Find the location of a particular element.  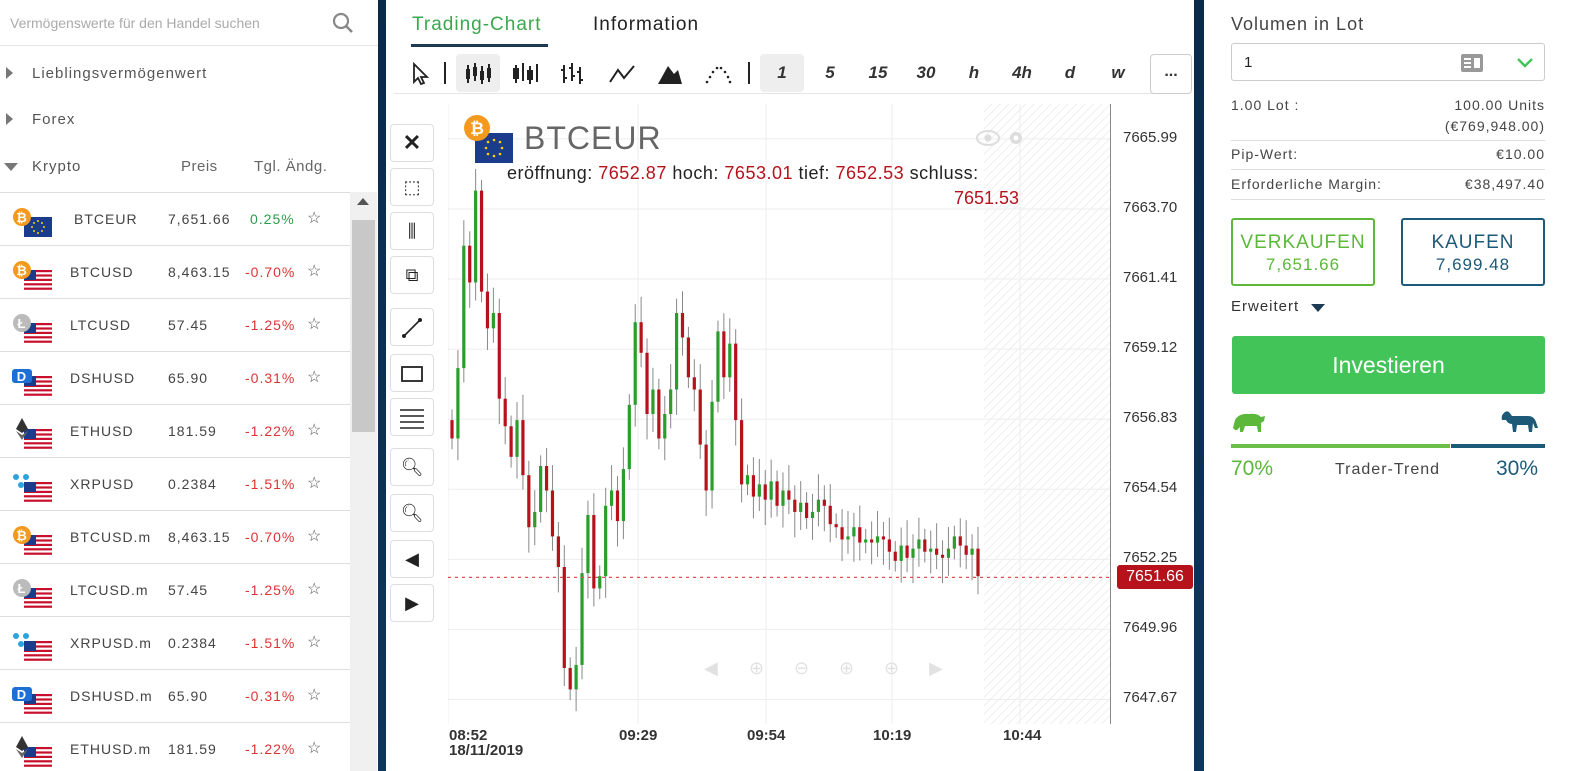

timeframe-button-1: 1 is located at coordinates (782, 73).